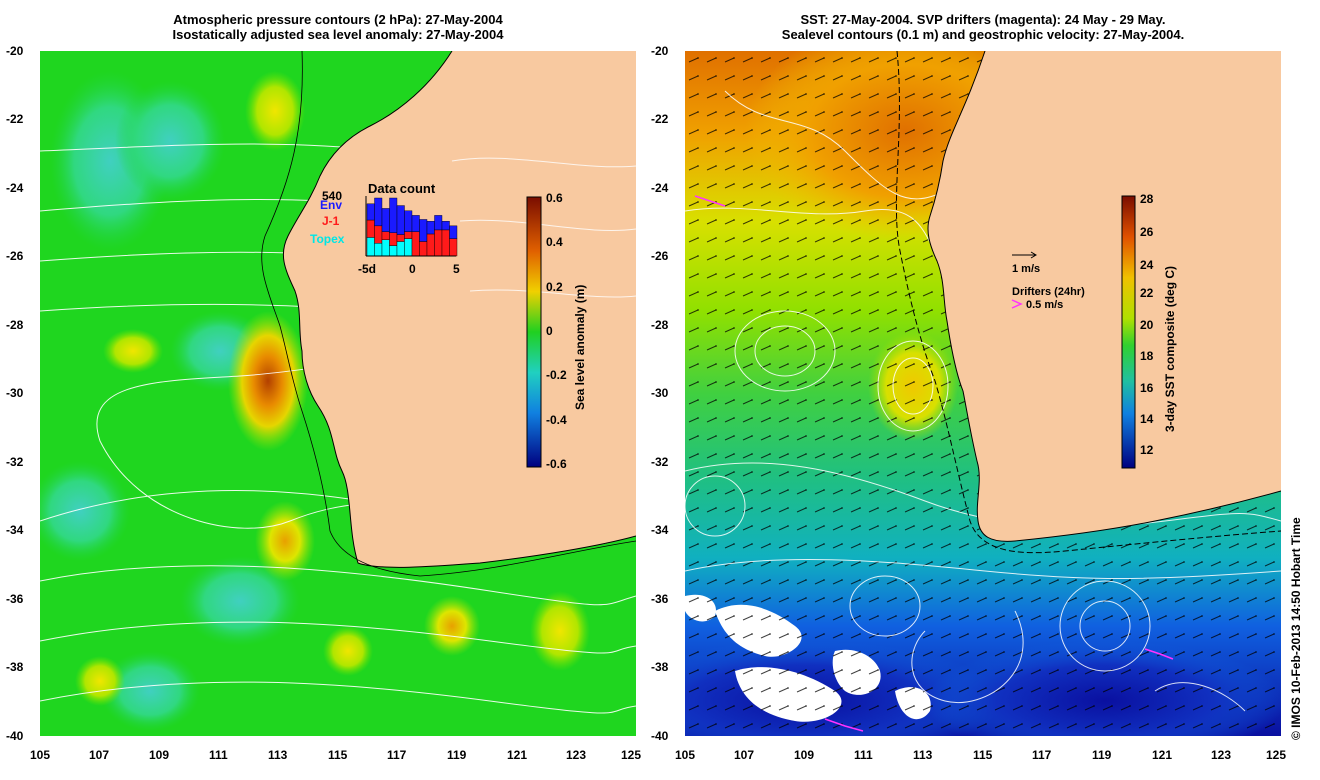 Image resolution: width=1320 pixels, height=780 pixels. I want to click on left-ytick-10: -40, so click(15, 736).